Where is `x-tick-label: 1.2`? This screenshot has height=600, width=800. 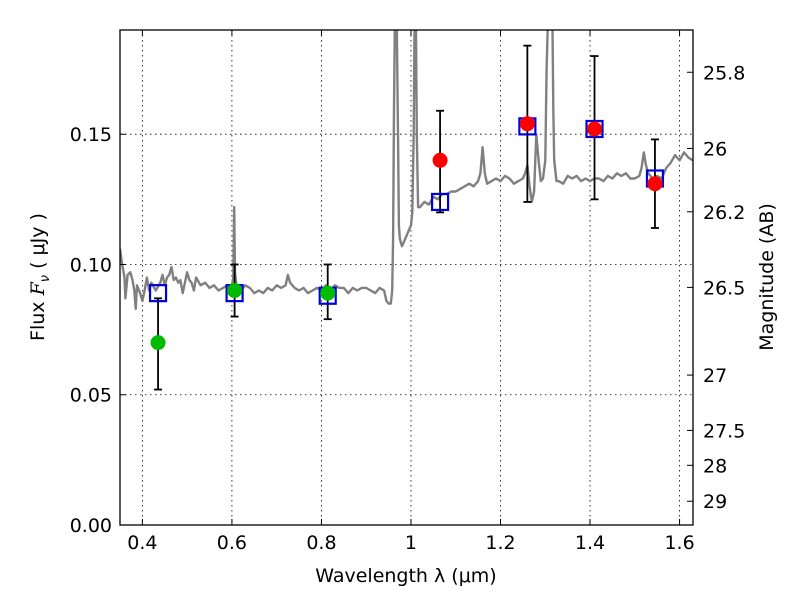
x-tick-label: 1.2 is located at coordinates (500, 543).